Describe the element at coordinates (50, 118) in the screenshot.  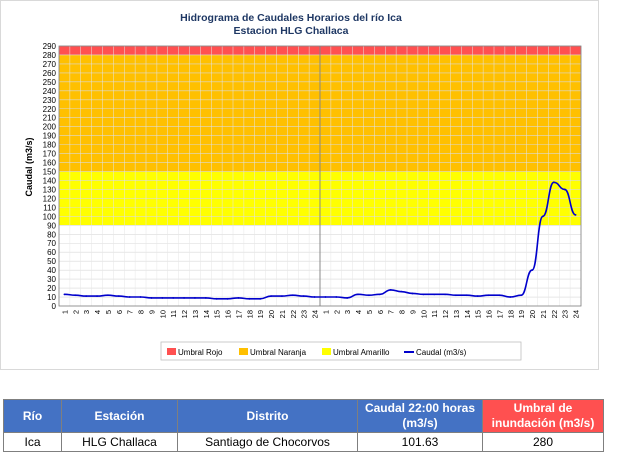
I see `y-tick-label: 210` at that location.